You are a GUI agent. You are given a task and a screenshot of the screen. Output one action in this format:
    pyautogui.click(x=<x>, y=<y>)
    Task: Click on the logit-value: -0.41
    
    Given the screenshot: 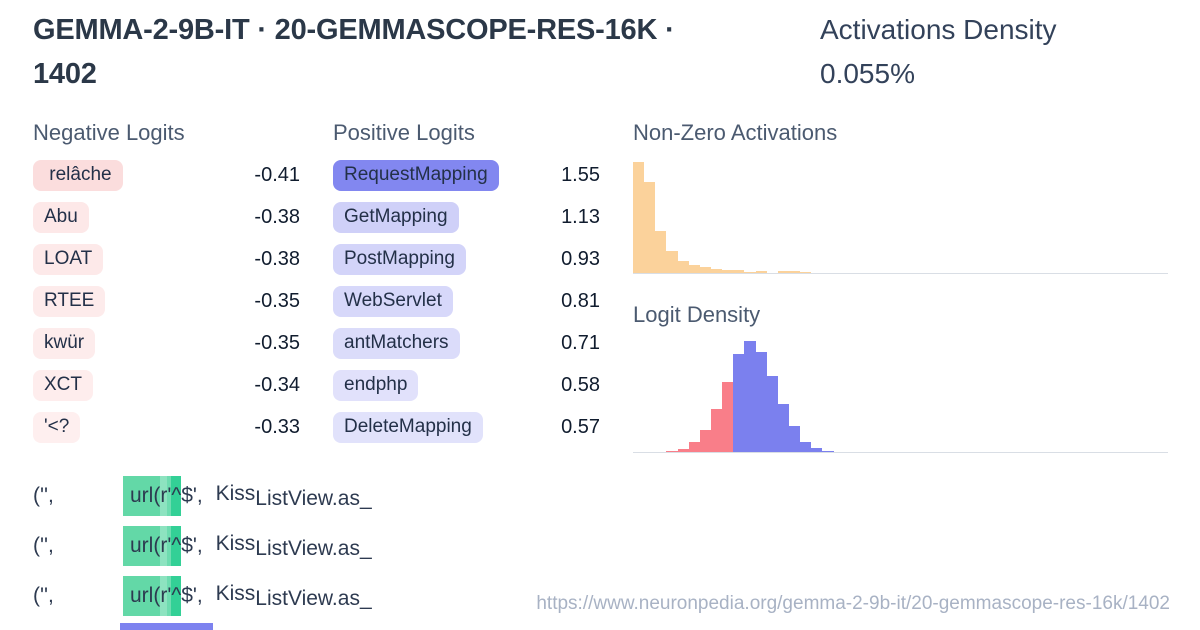 What is the action you would take?
    pyautogui.click(x=277, y=175)
    